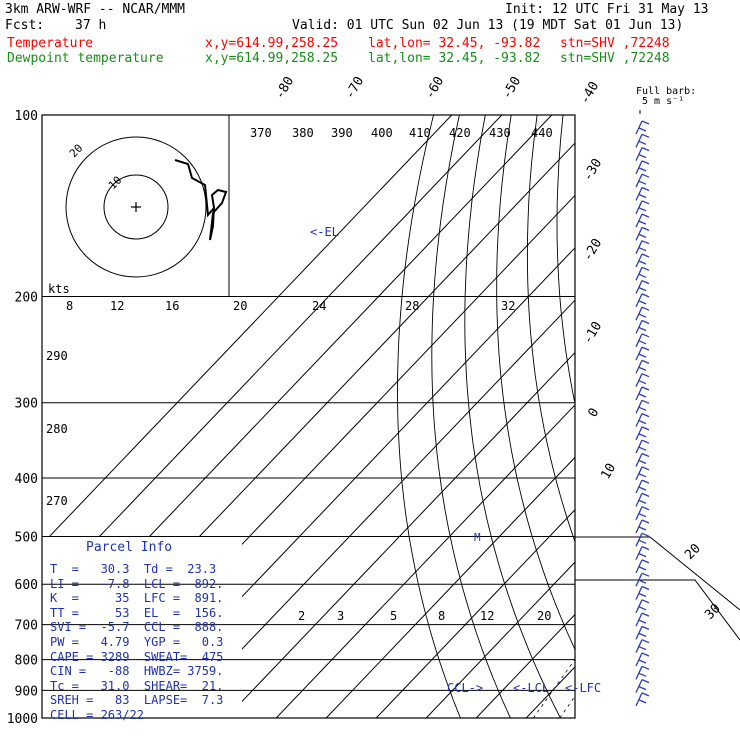  Describe the element at coordinates (26, 585) in the screenshot. I see `pressure-label: 600` at that location.